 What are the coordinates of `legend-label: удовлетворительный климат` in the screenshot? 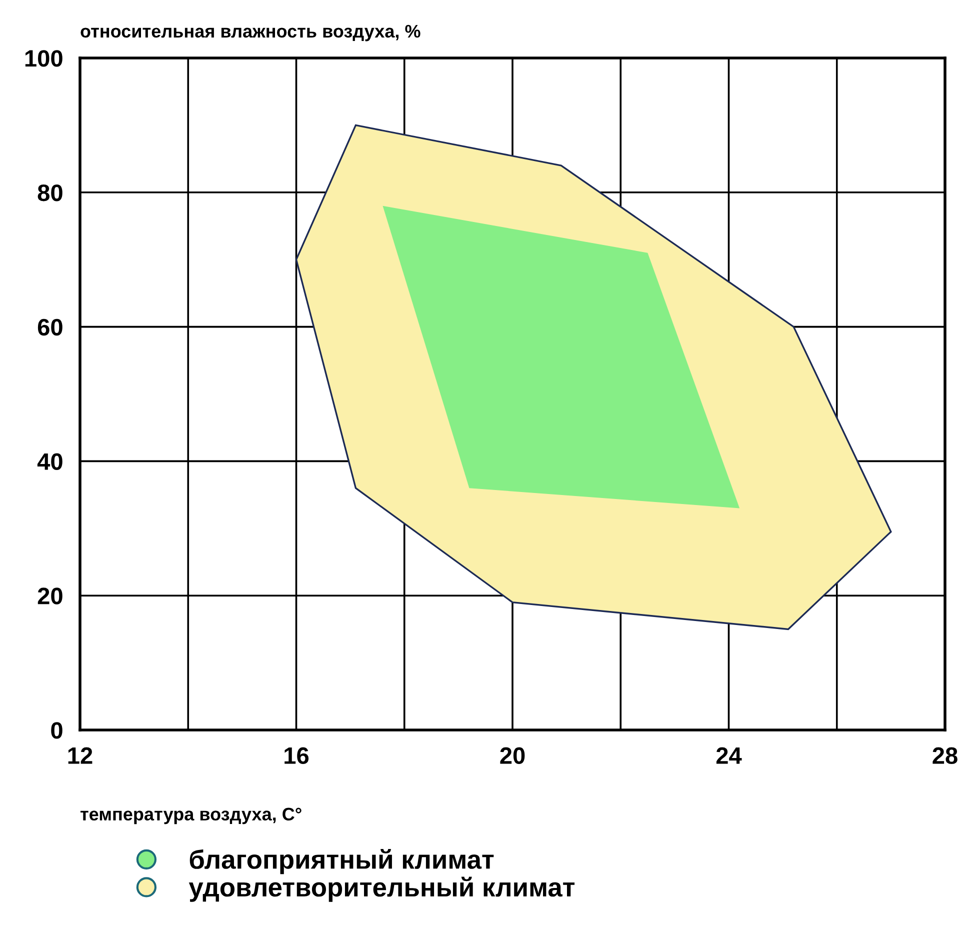 It's located at (381, 889).